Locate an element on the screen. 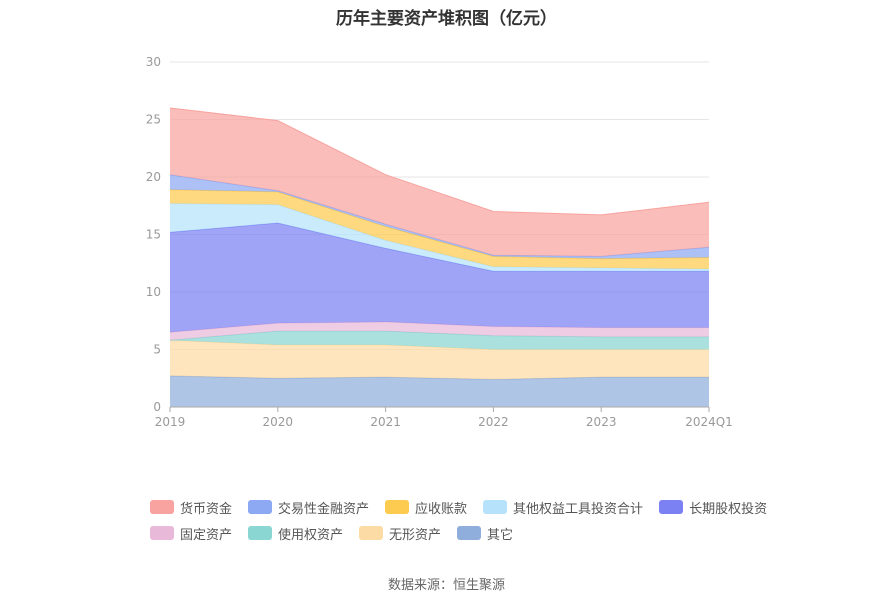 Image resolution: width=893 pixels, height=603 pixels. chart-title: 历年主要资产堆积图（亿元） is located at coordinates (446, 19).